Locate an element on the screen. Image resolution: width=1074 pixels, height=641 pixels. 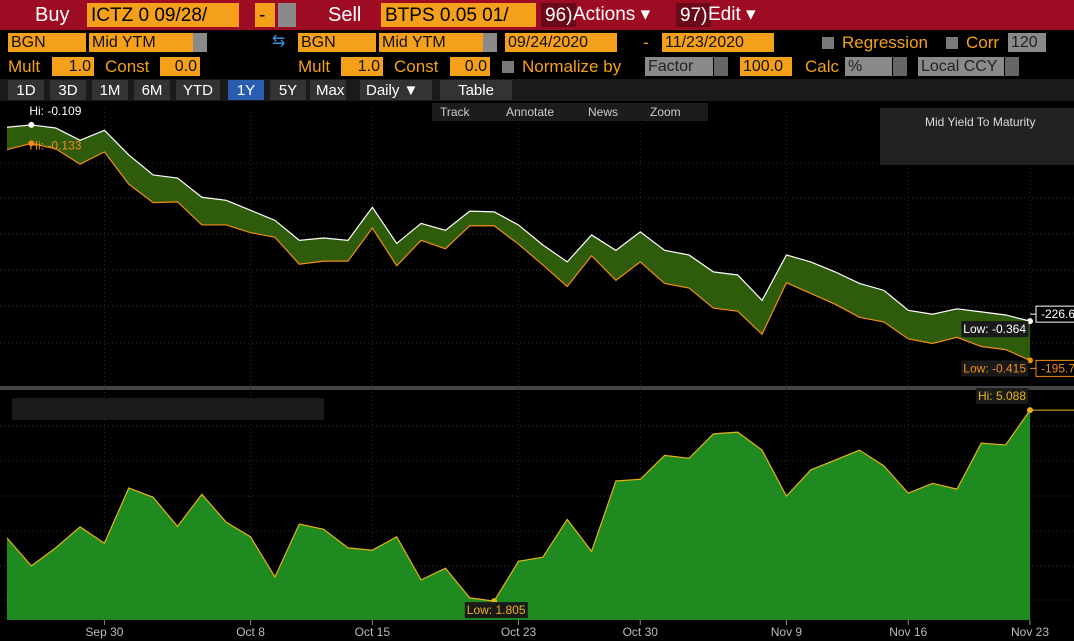
x-tick-label: Nov 9 is located at coordinates (787, 632).